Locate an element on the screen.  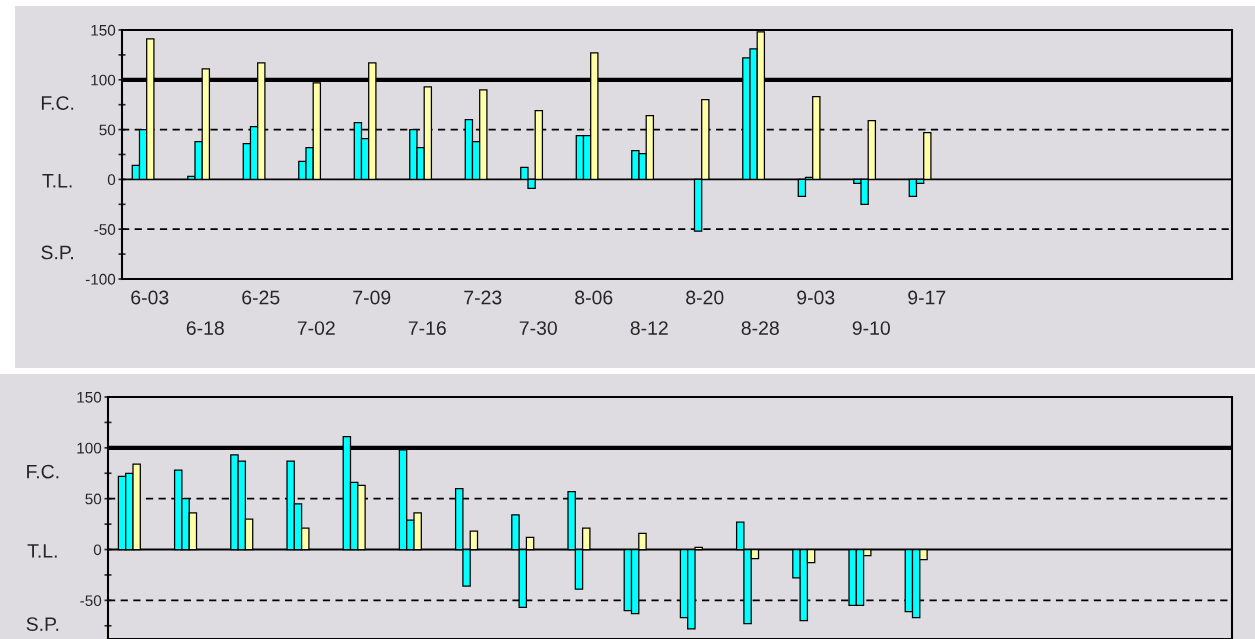
x-tick-label: 7-16 is located at coordinates (427, 328).